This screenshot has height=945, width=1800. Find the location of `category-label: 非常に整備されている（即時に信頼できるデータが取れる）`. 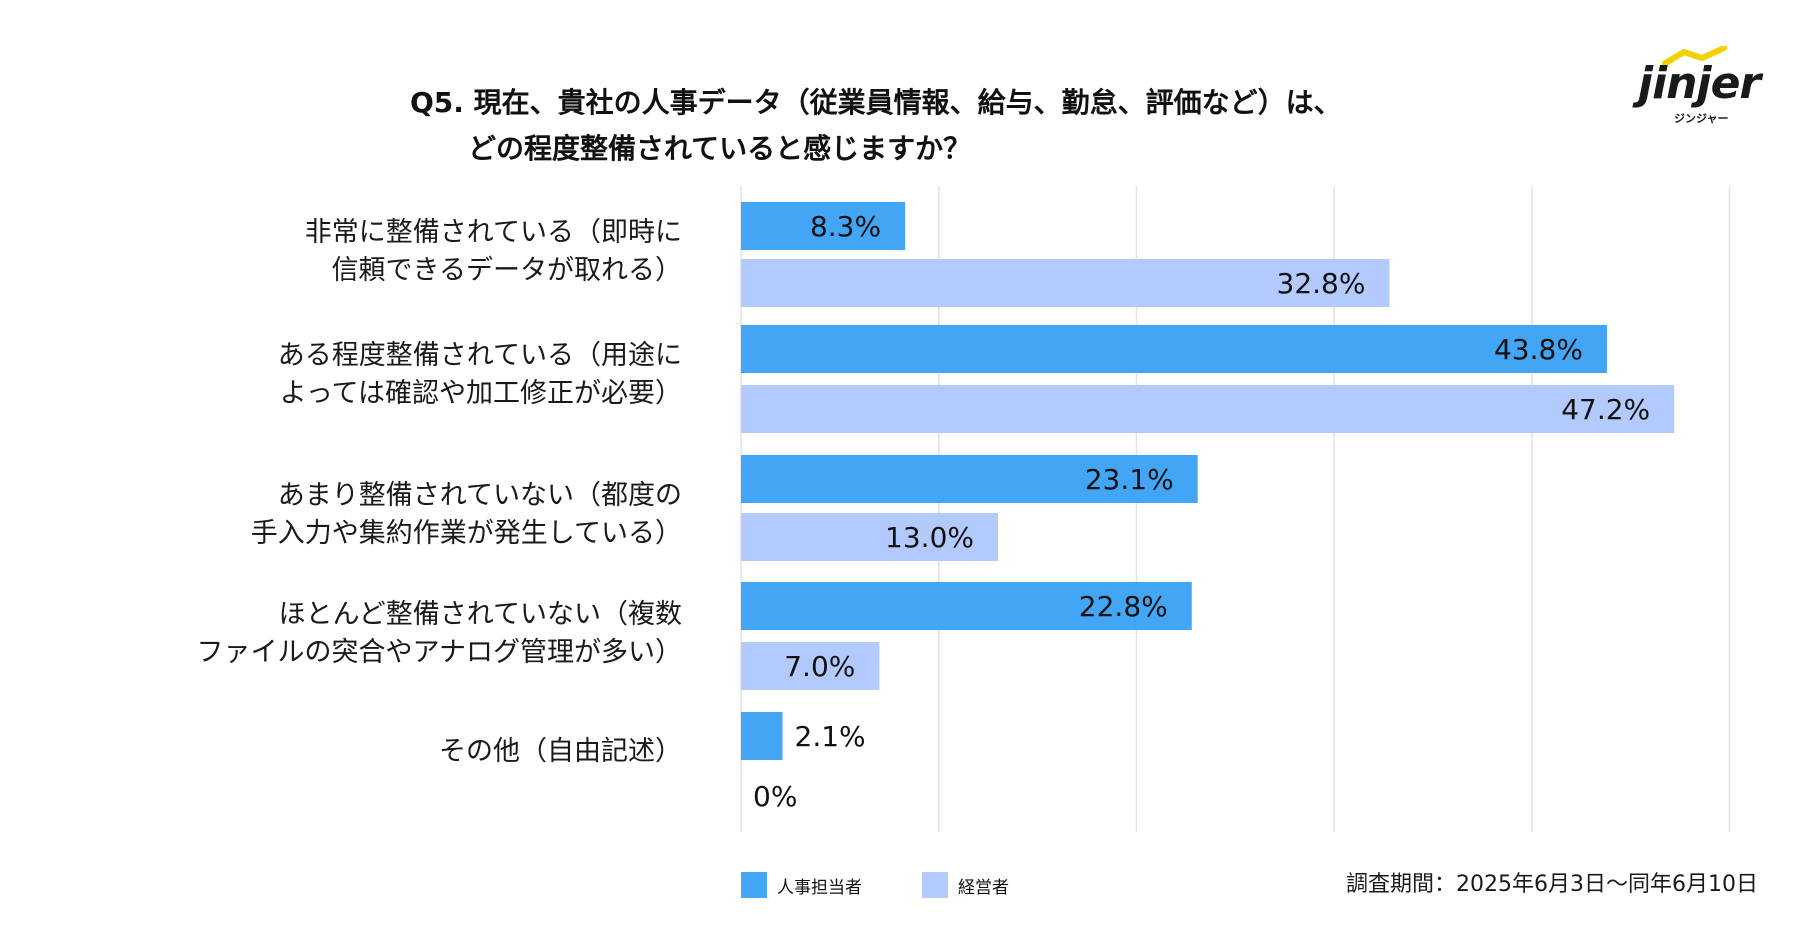

category-label: 非常に整備されている（即時に信頼できるデータが取れる） is located at coordinates (402, 252).